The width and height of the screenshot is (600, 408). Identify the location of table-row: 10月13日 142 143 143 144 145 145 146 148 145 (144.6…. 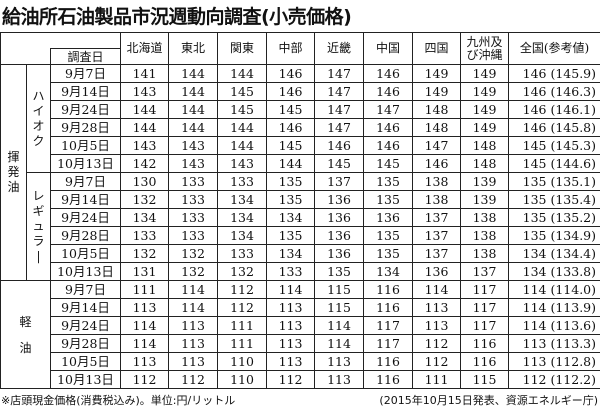
(300, 163).